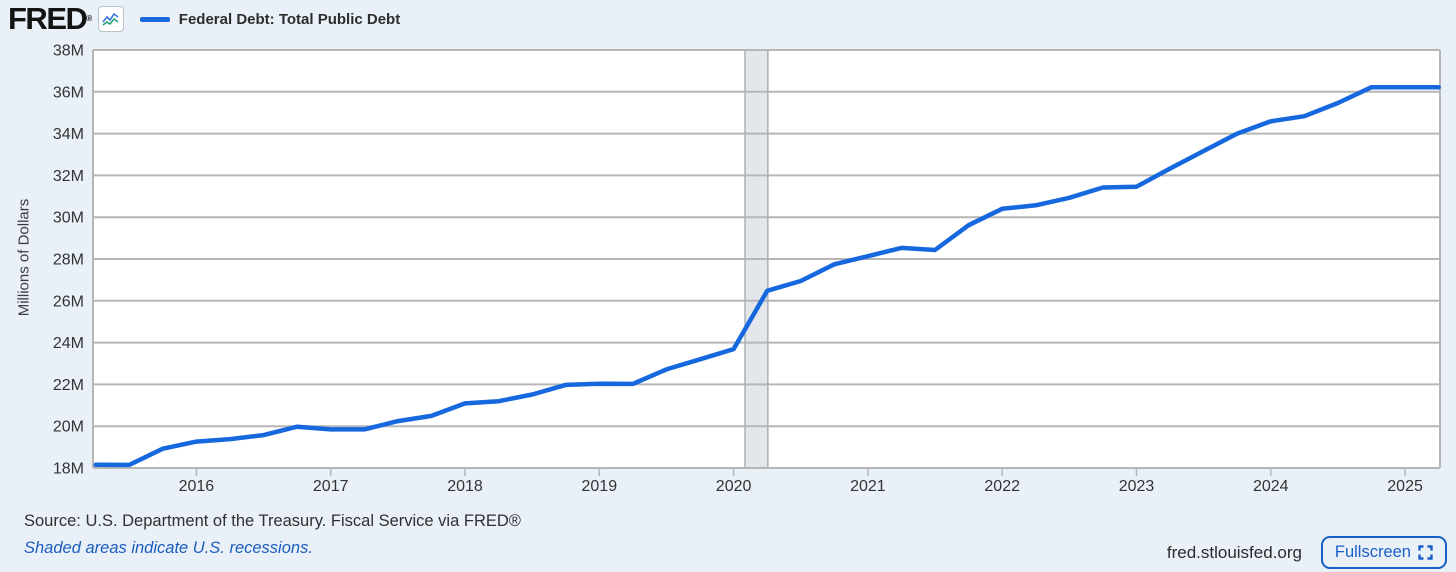 This screenshot has width=1456, height=572. What do you see at coordinates (50, 18) in the screenshot?
I see `fred-logo: FRED®` at bounding box center [50, 18].